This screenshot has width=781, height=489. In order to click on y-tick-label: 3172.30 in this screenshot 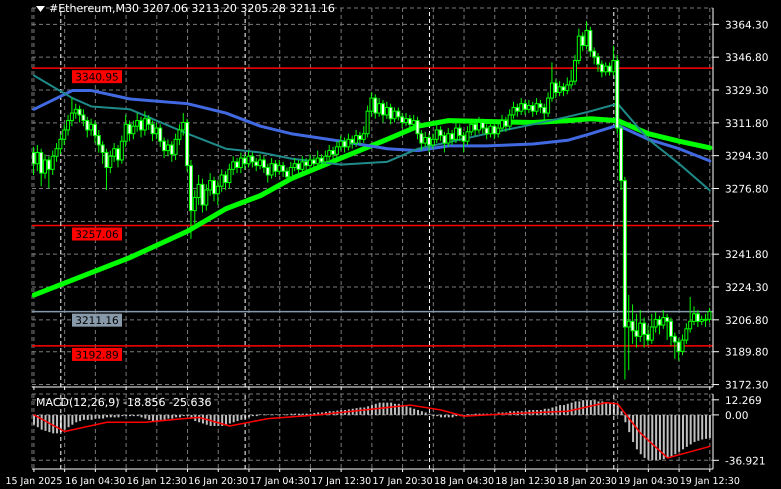, I will do `click(746, 386)`.